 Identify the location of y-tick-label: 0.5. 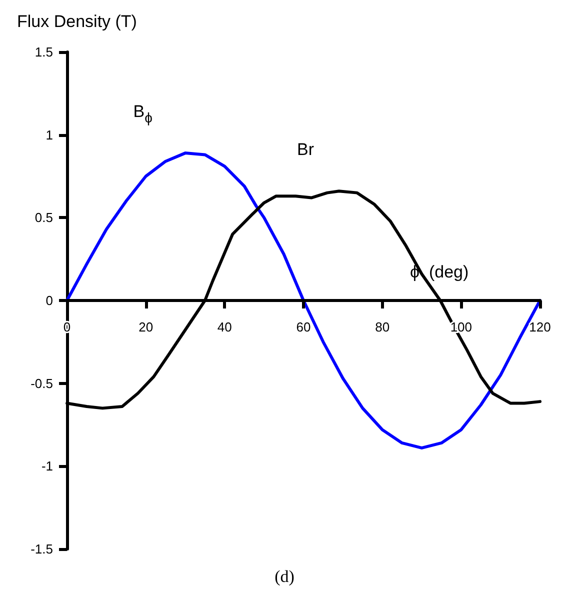
(43, 218).